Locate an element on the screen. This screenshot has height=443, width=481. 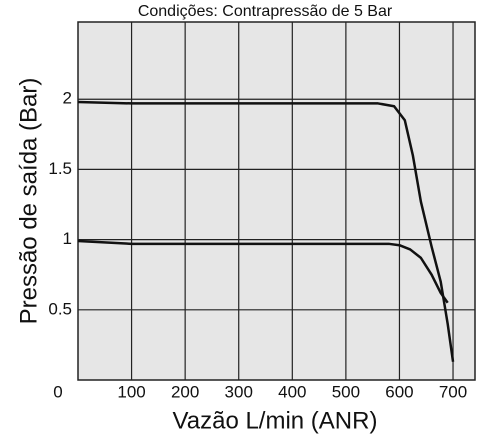
x-axis-label: Vazão L/min (ANR) is located at coordinates (275, 420).